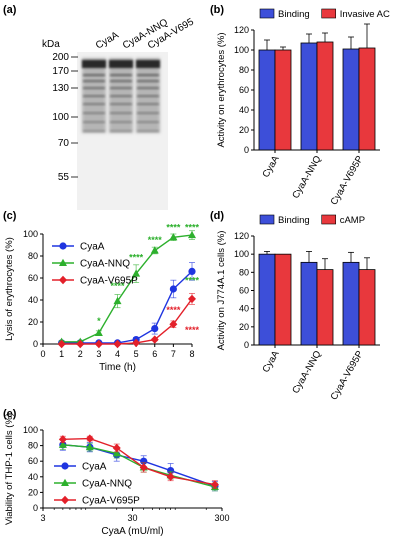 The height and width of the screenshot is (550, 406). What do you see at coordinates (9, 289) in the screenshot?
I see `y-axis-label: Lysis of erythrocytes (%)` at bounding box center [9, 289].